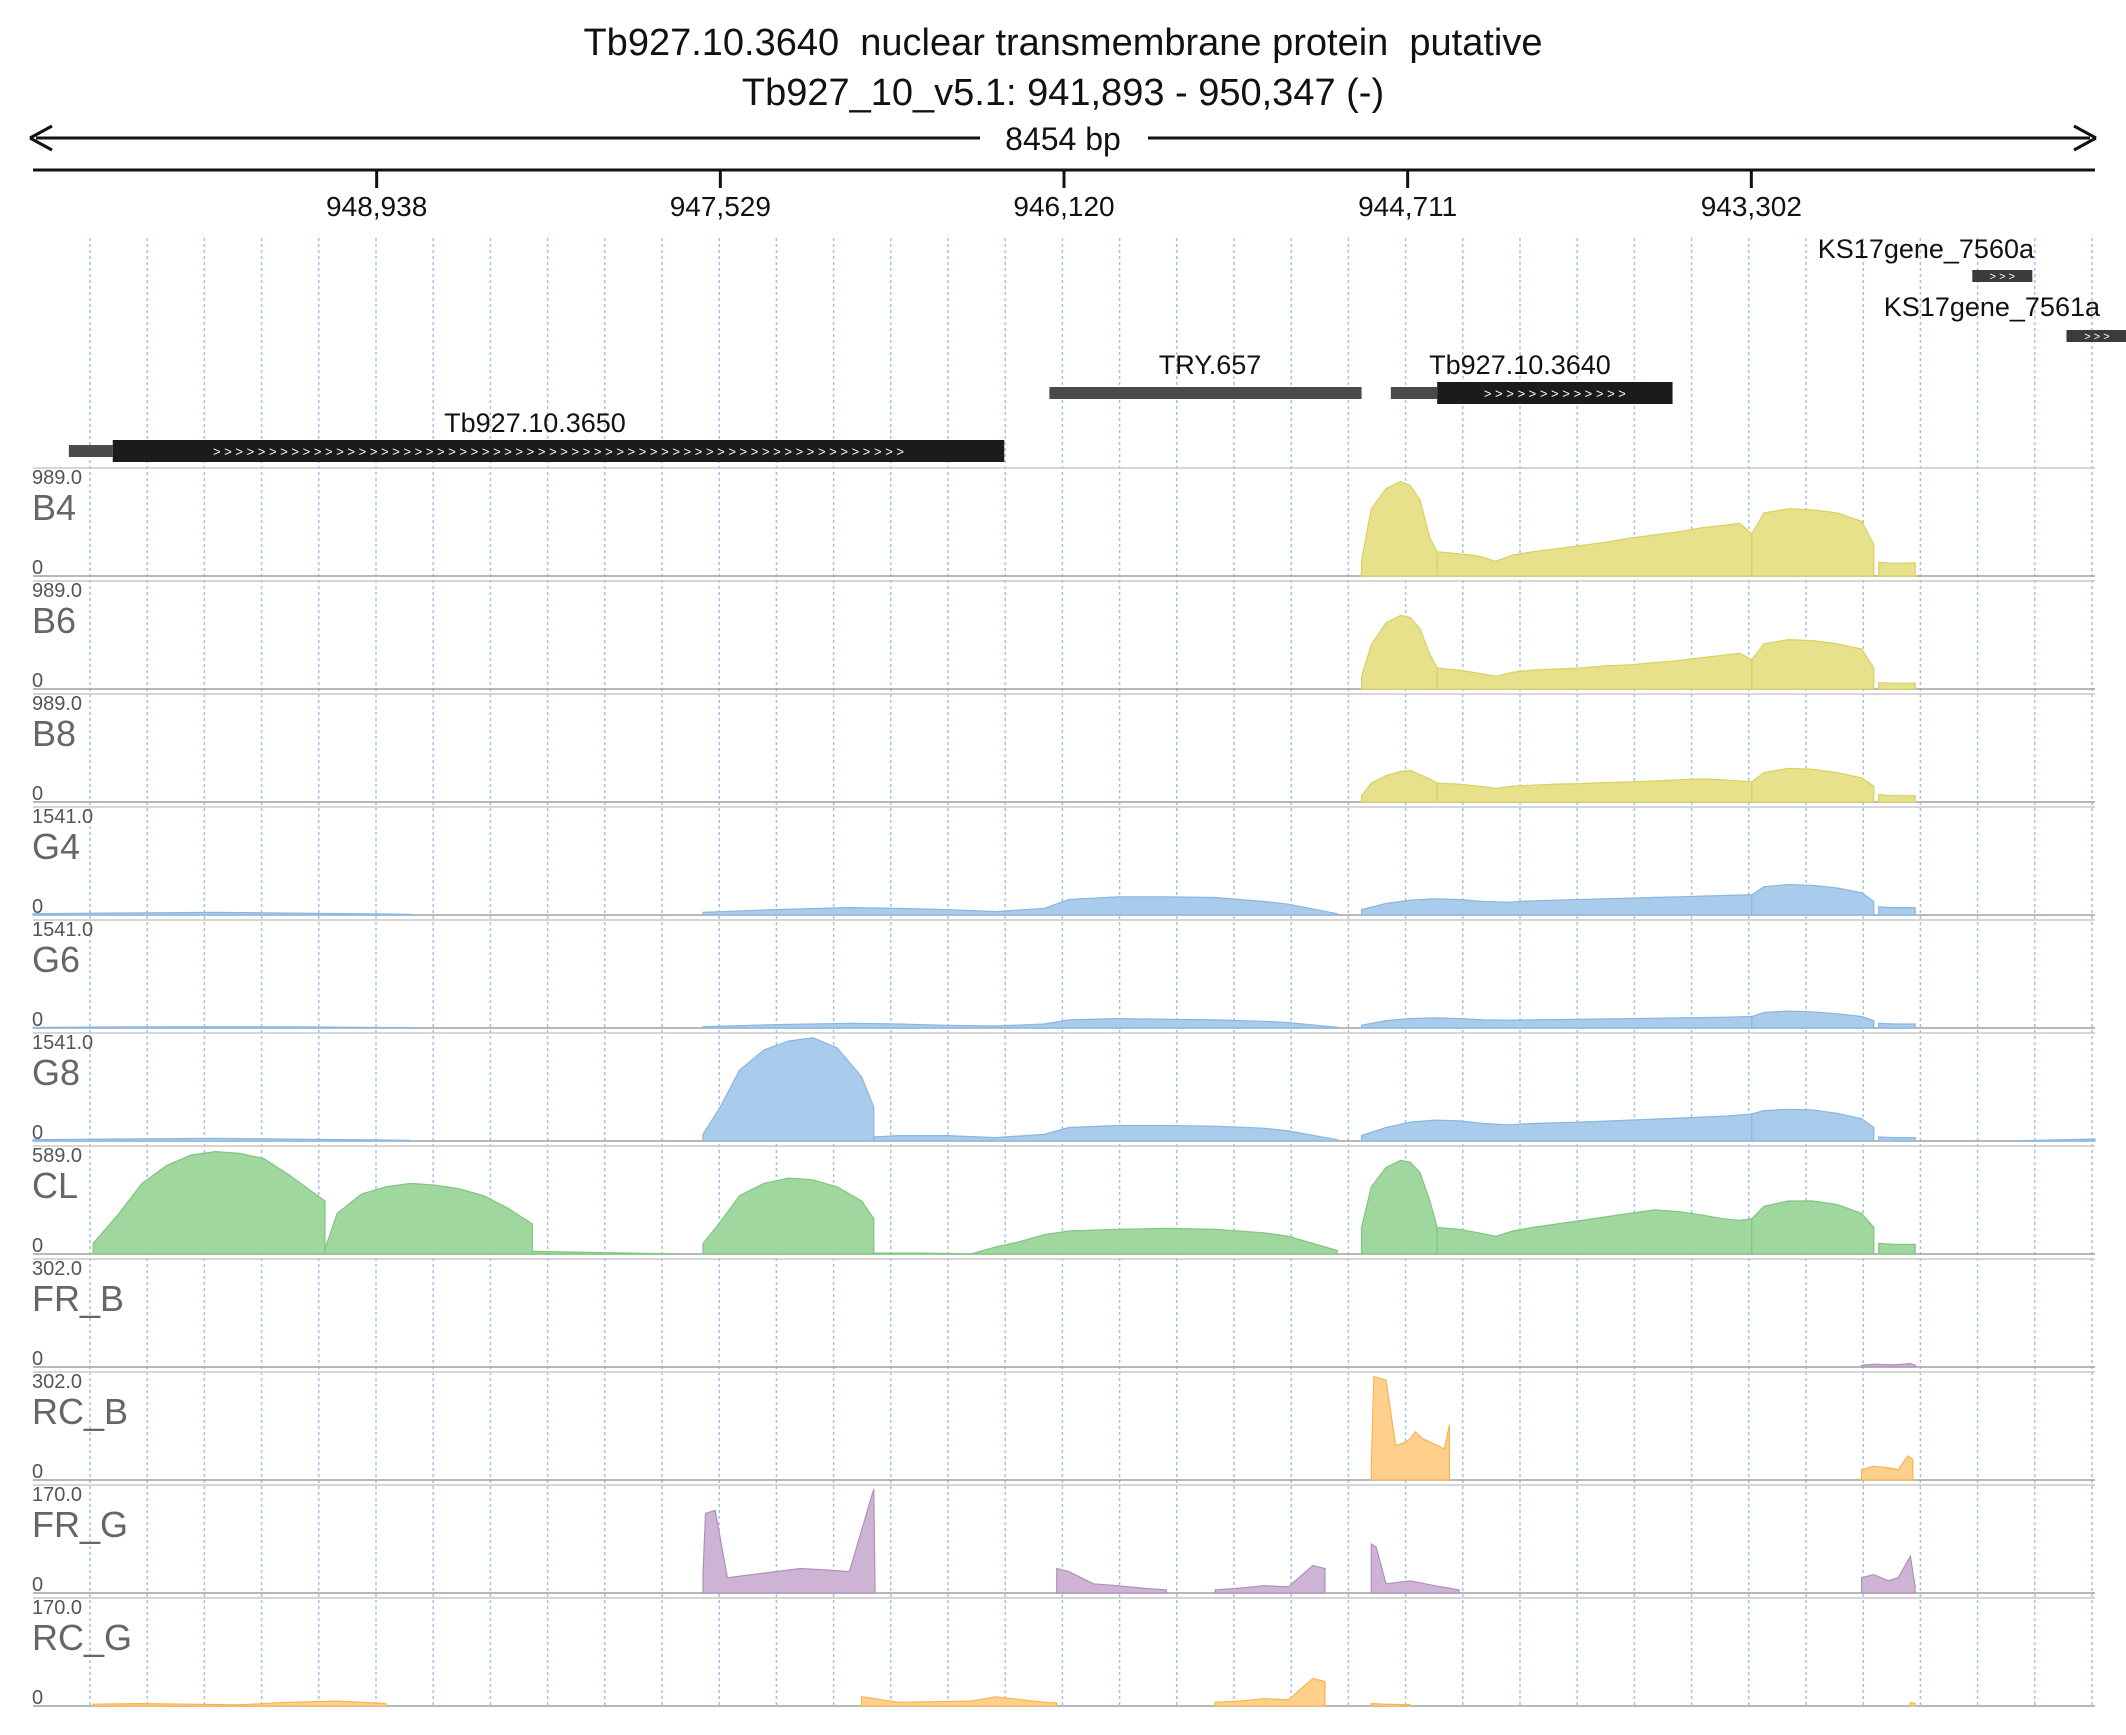 Image resolution: width=2126 pixels, height=1735 pixels. I want to click on span-arrow-left, so click(41, 138).